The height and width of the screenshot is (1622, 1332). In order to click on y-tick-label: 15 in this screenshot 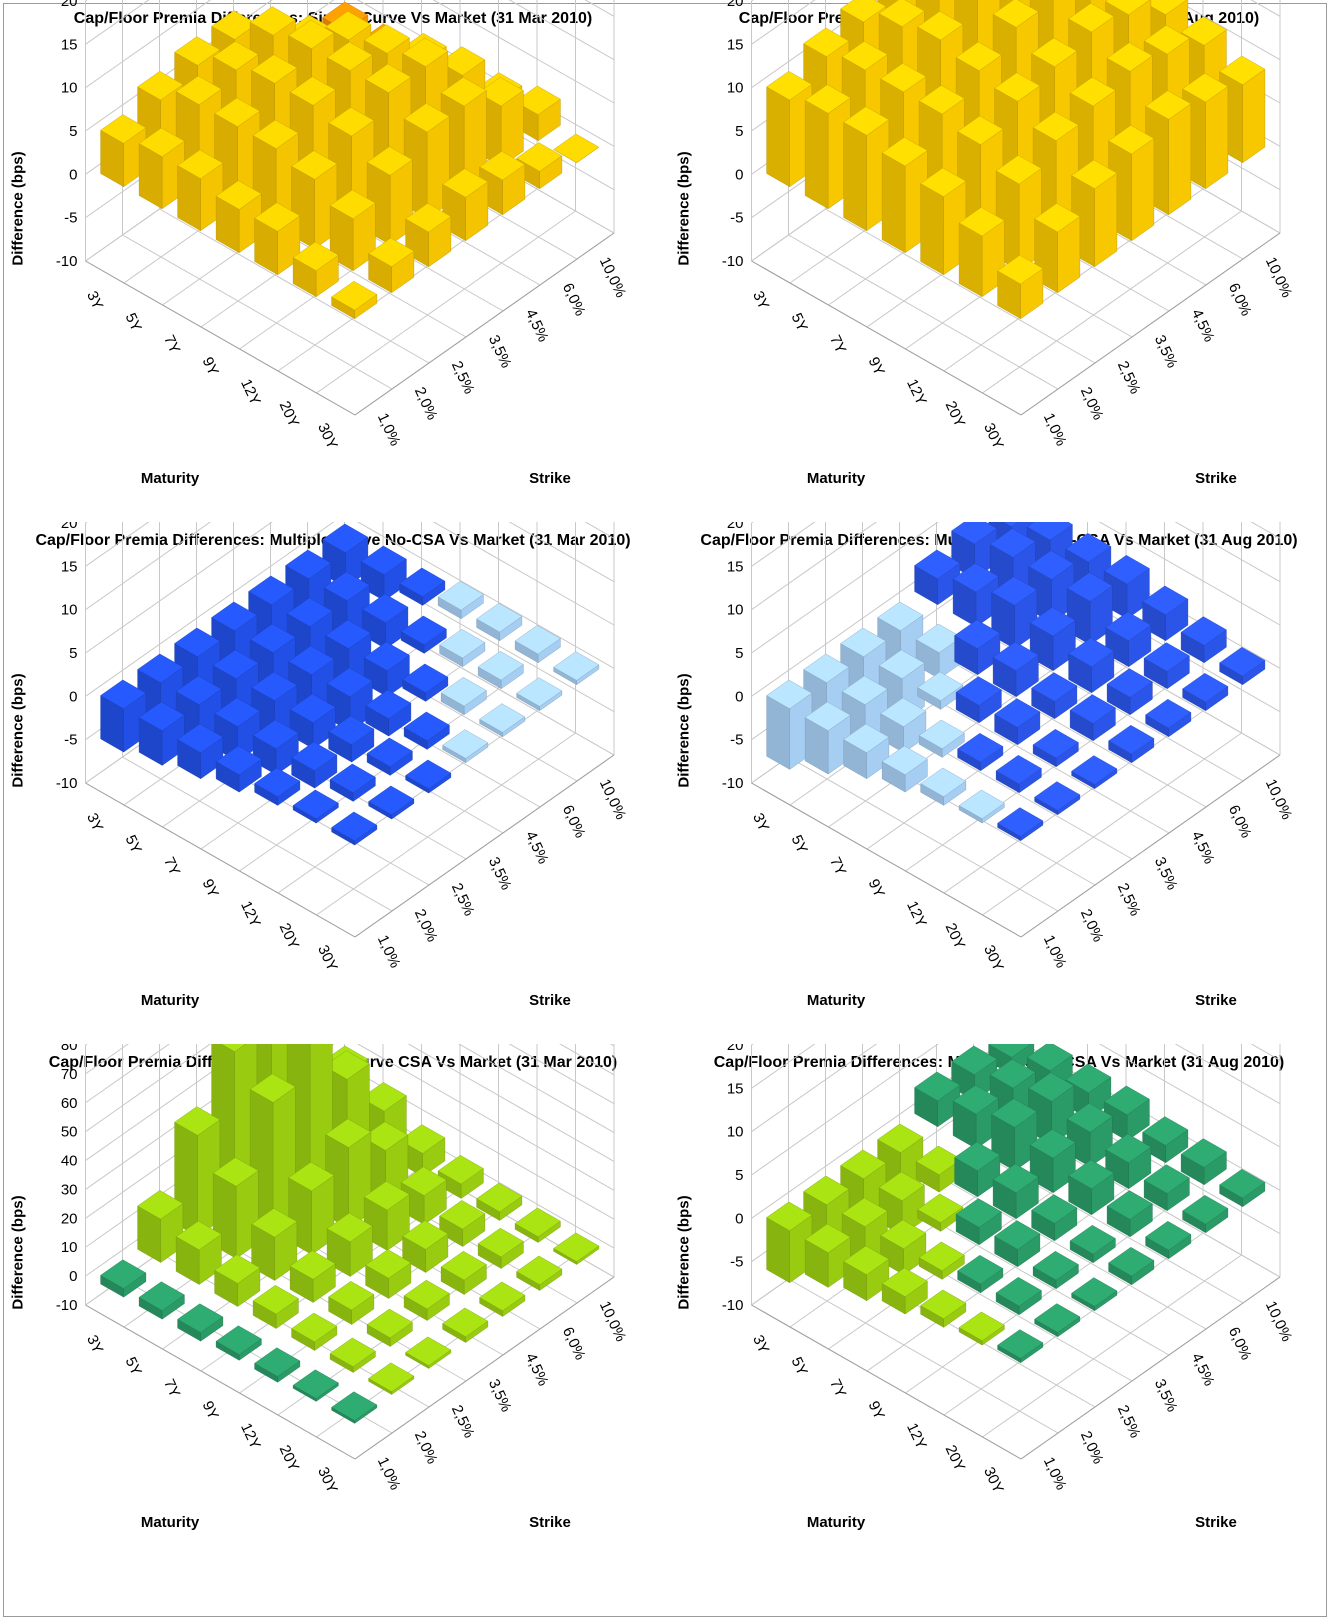, I will do `click(735, 44)`.